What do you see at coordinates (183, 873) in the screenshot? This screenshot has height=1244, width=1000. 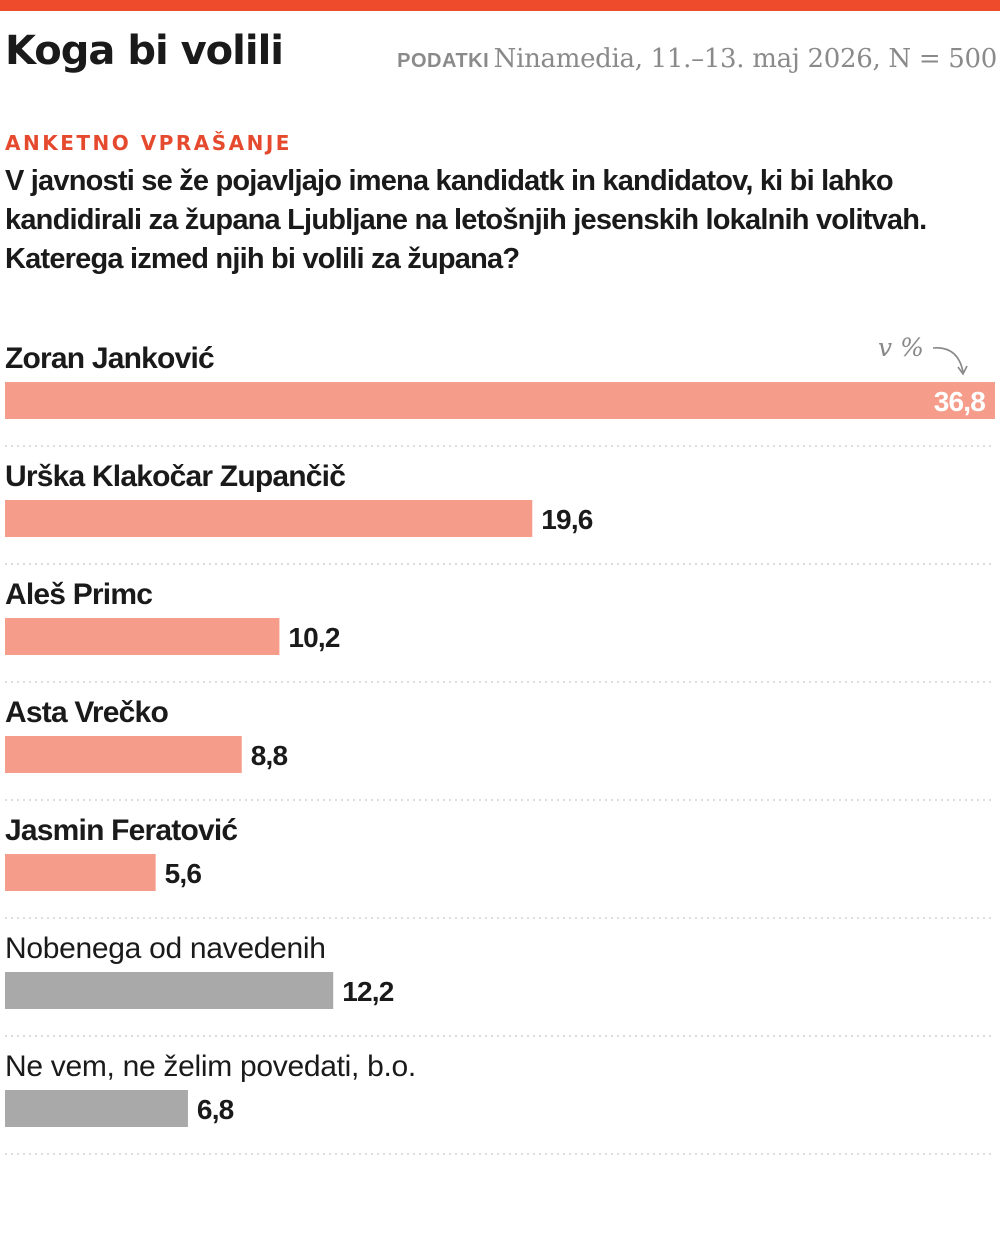 I see `value-label: 5,6` at bounding box center [183, 873].